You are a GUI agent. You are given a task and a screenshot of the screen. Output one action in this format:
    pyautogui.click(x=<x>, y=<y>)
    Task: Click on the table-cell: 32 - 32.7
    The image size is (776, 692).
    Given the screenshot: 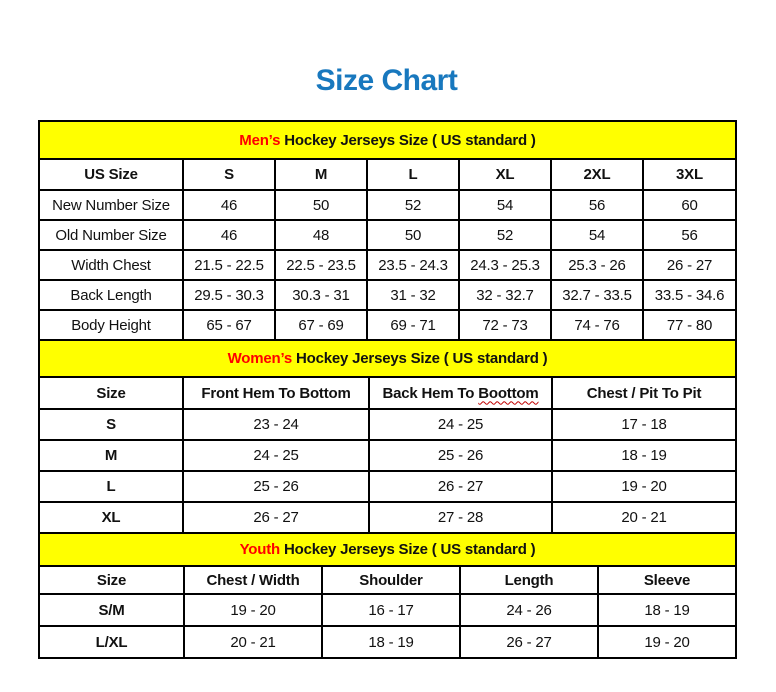 What is the action you would take?
    pyautogui.click(x=505, y=295)
    